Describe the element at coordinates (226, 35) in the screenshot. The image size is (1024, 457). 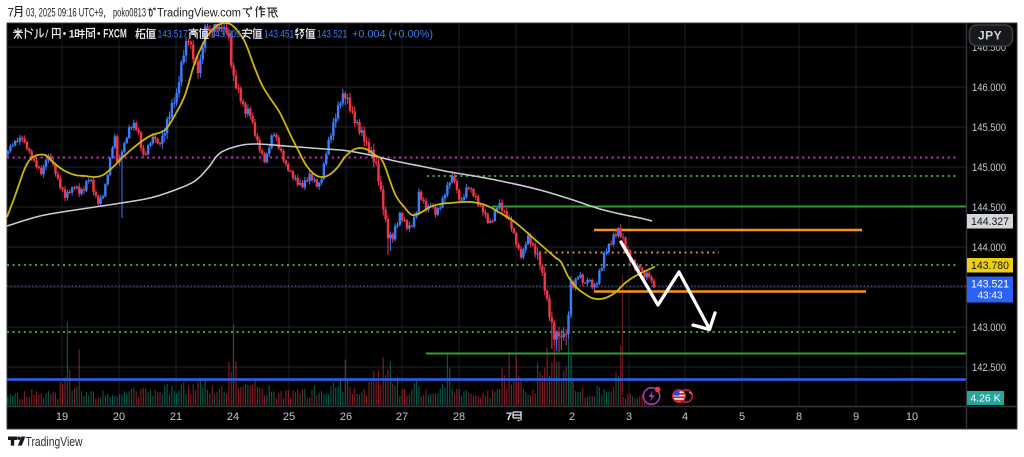
I see `svg-text: 143.609` at that location.